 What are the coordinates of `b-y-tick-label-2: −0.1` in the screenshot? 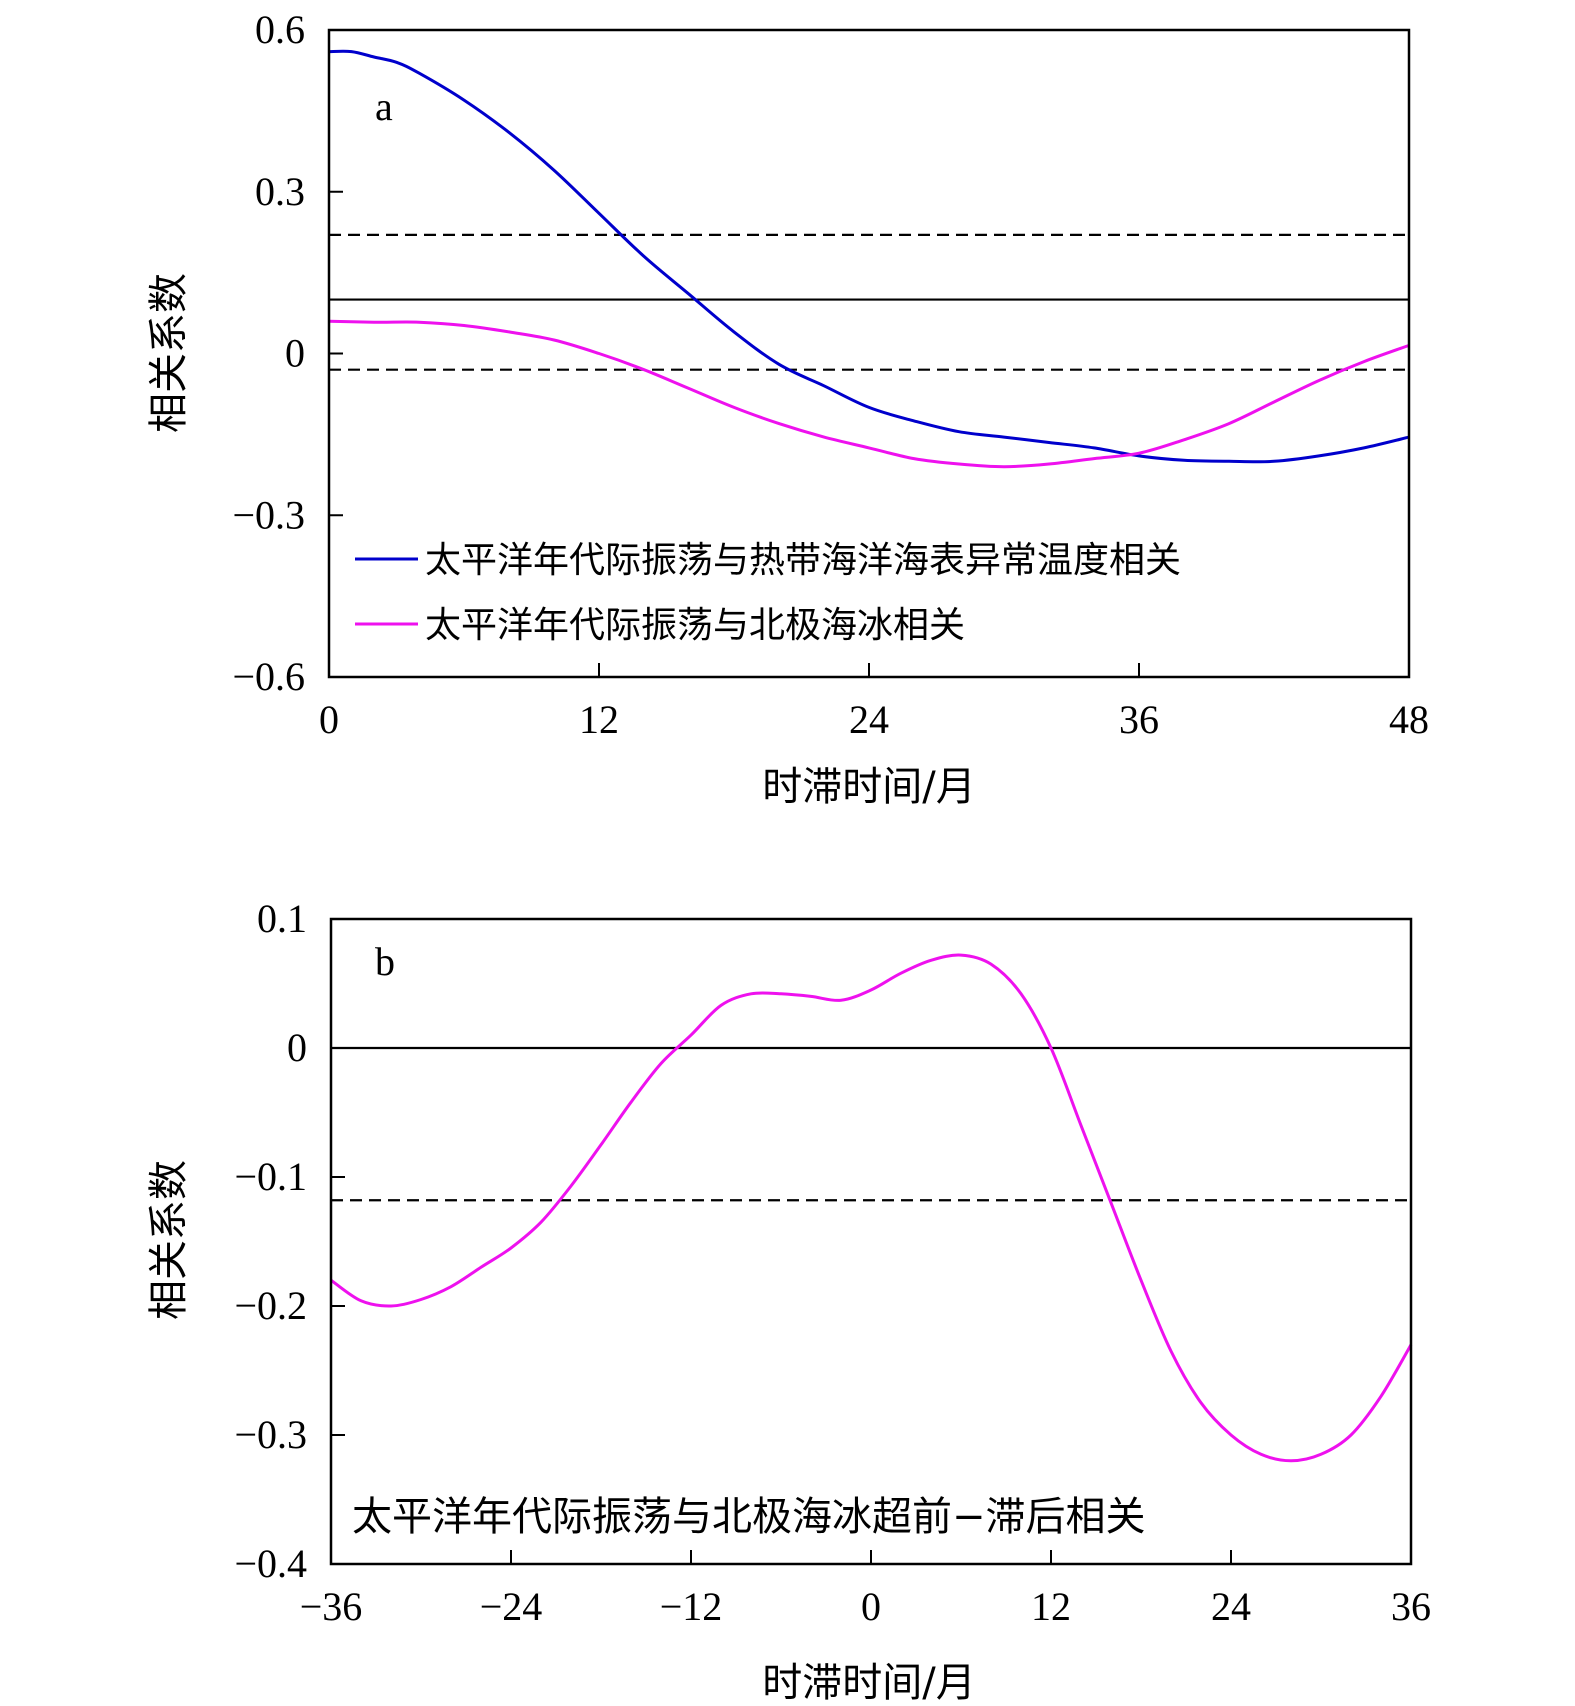 It's located at (270, 1176).